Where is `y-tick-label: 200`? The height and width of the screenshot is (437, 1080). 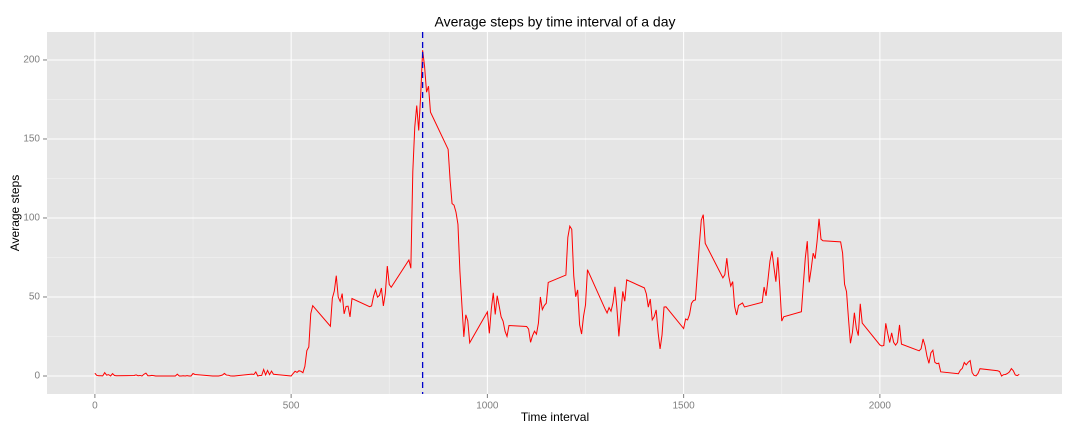 y-tick-label: 200 is located at coordinates (31, 60).